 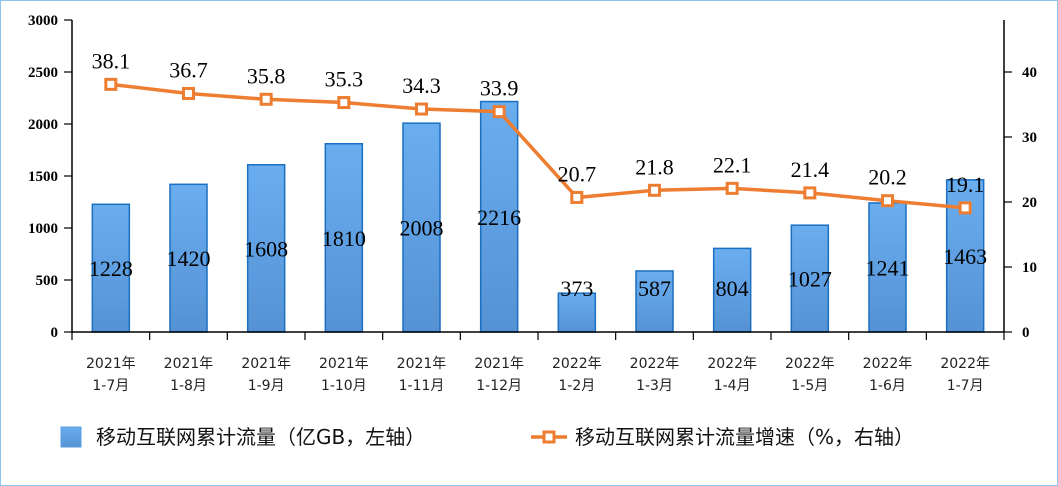 I want to click on category-label-period: 1-4月, so click(x=732, y=386).